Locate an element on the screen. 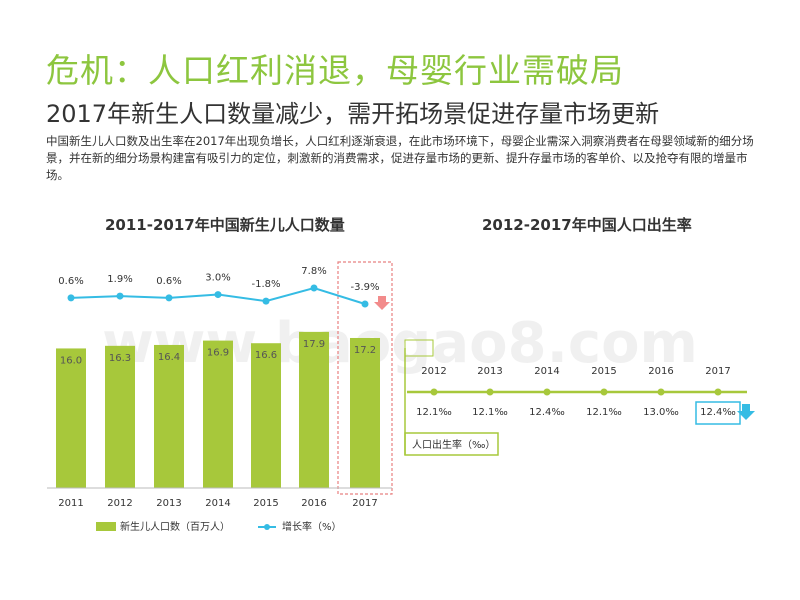 The image size is (800, 600). chart1-bar-label-2011: 16.0 is located at coordinates (71, 360).